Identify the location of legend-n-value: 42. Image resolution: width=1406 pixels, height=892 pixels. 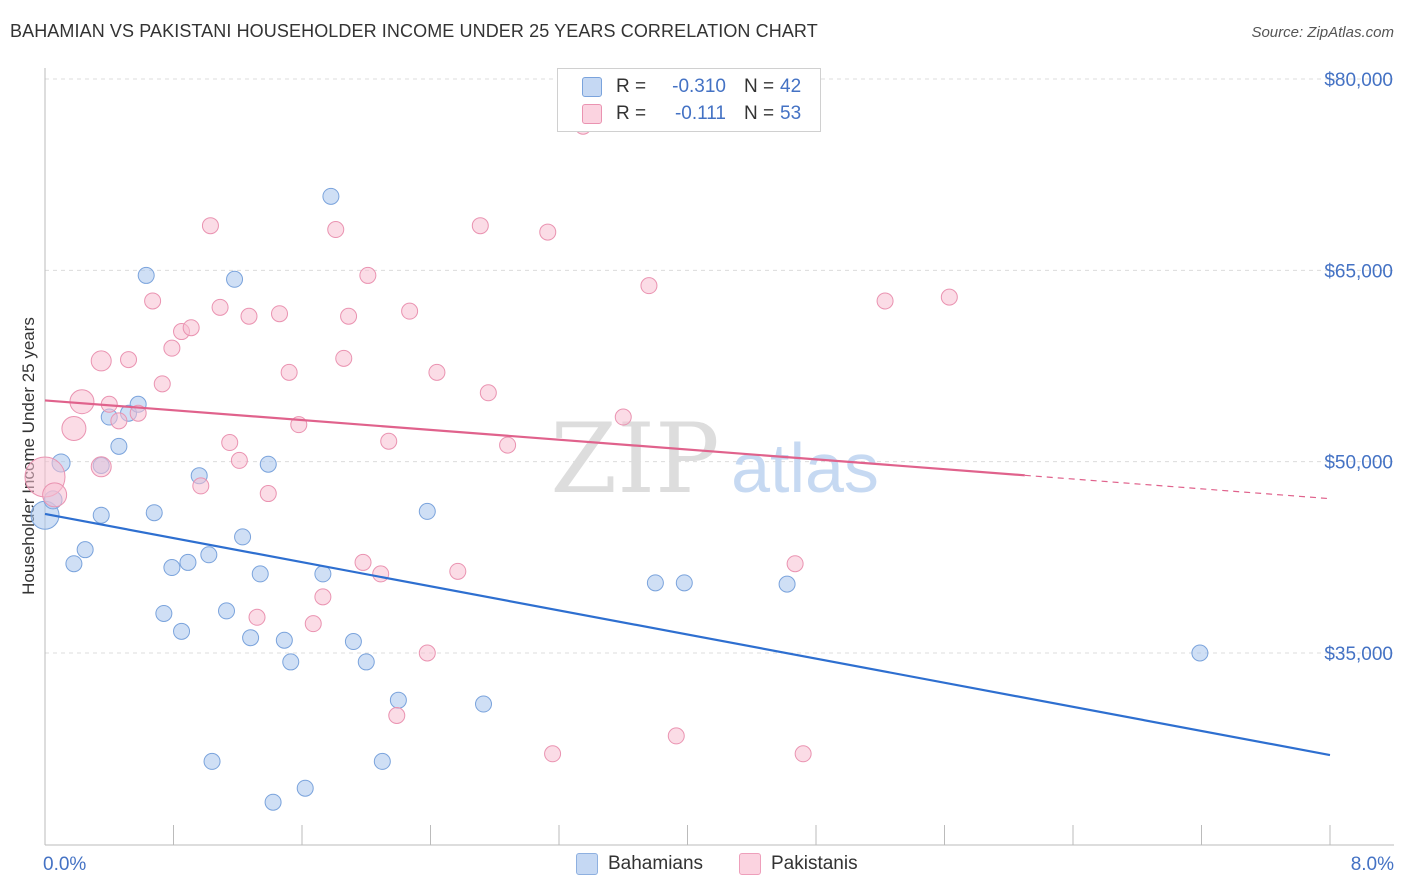
(791, 86).